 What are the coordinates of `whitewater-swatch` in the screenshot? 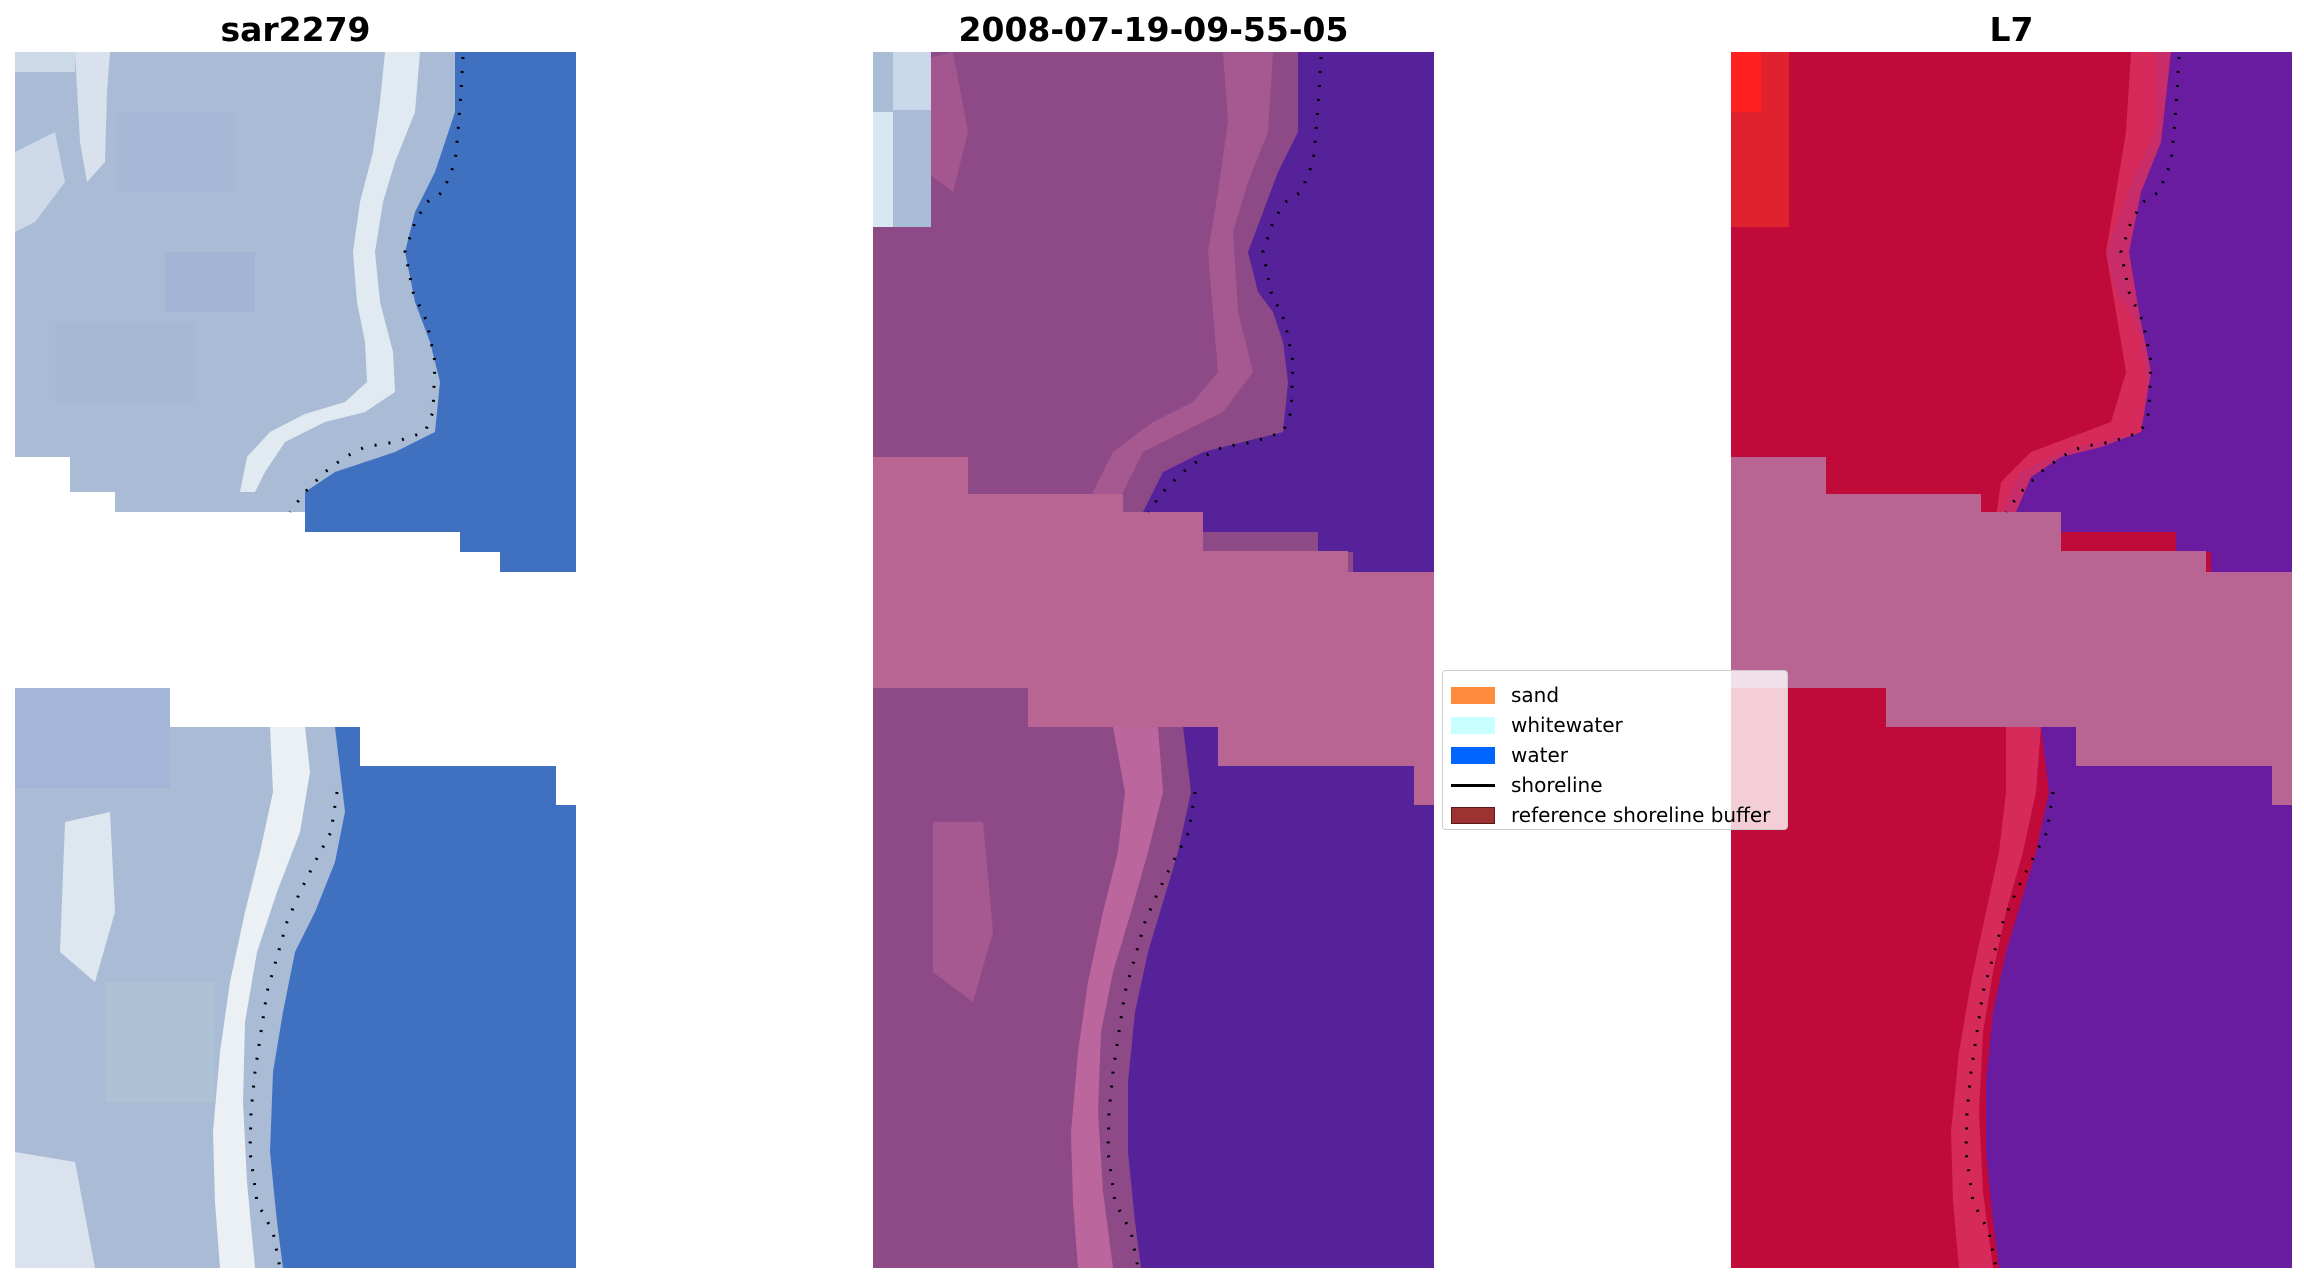 It's located at (1473, 725).